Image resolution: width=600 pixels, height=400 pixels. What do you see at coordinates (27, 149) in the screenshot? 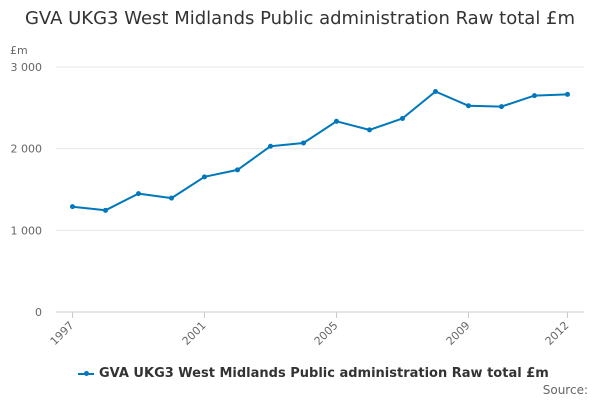
I see `y-tick-label: 2 000` at bounding box center [27, 149].